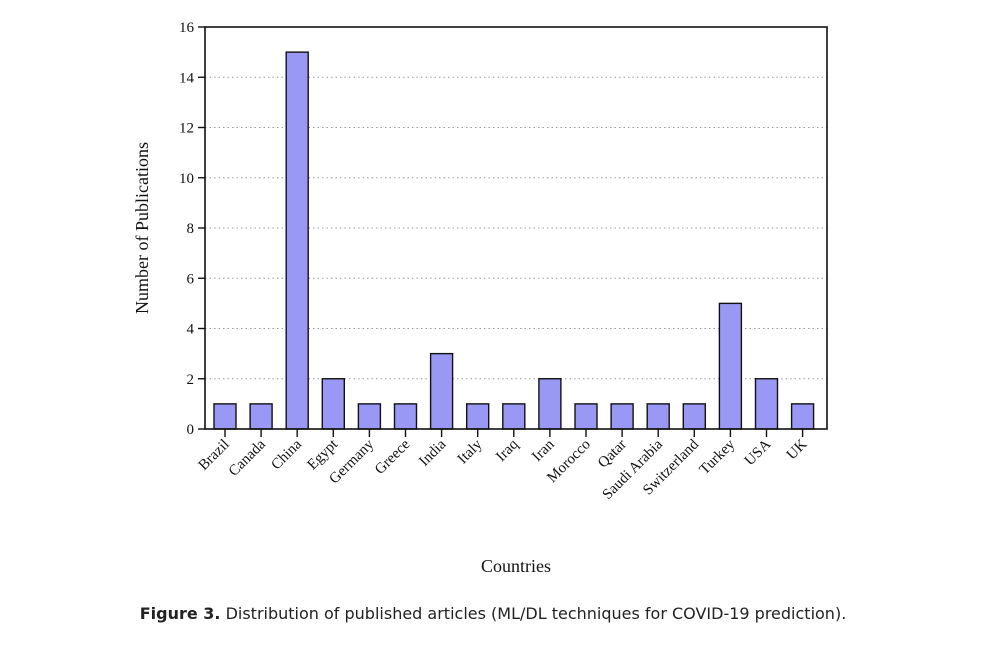 The image size is (986, 672). What do you see at coordinates (186, 129) in the screenshot?
I see `y-tick-label: 12` at bounding box center [186, 129].